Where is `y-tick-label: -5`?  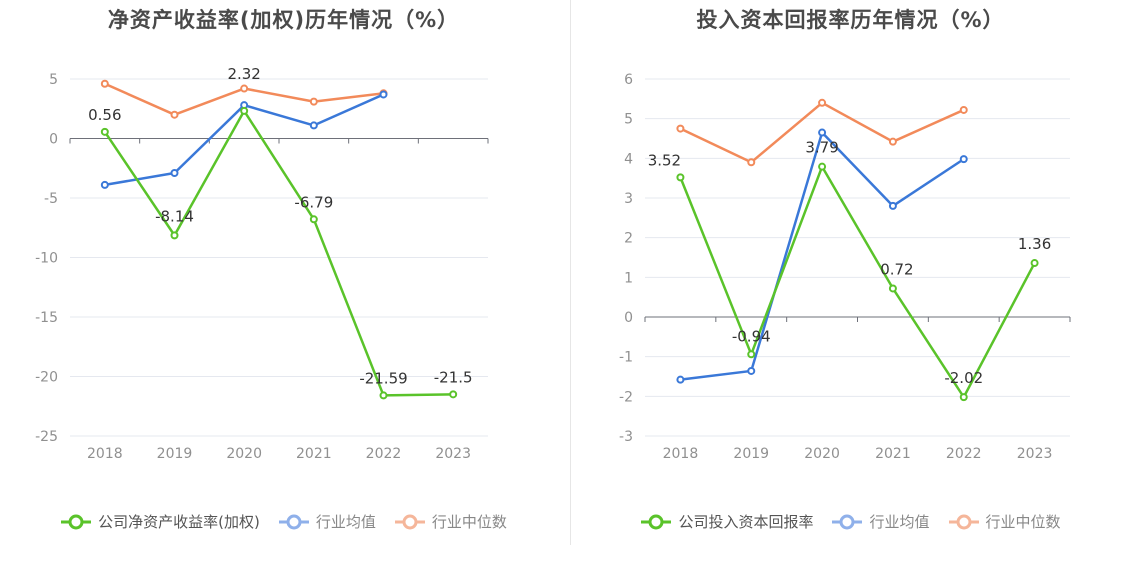
y-tick-label: -5 is located at coordinates (51, 199).